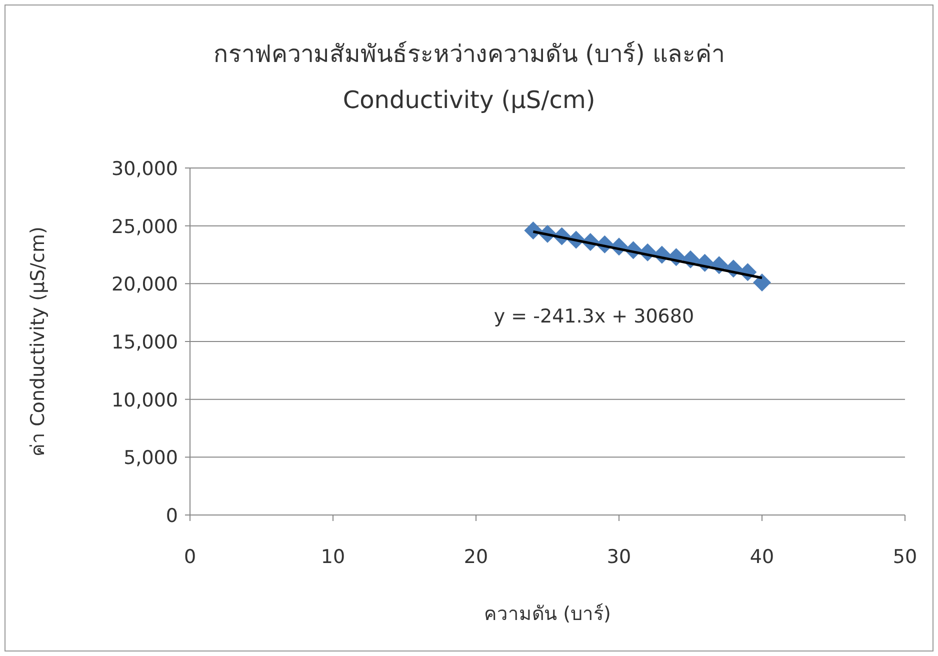 Image resolution: width=938 pixels, height=656 pixels. Describe the element at coordinates (145, 227) in the screenshot. I see `y-tick-label: 25,000` at that location.